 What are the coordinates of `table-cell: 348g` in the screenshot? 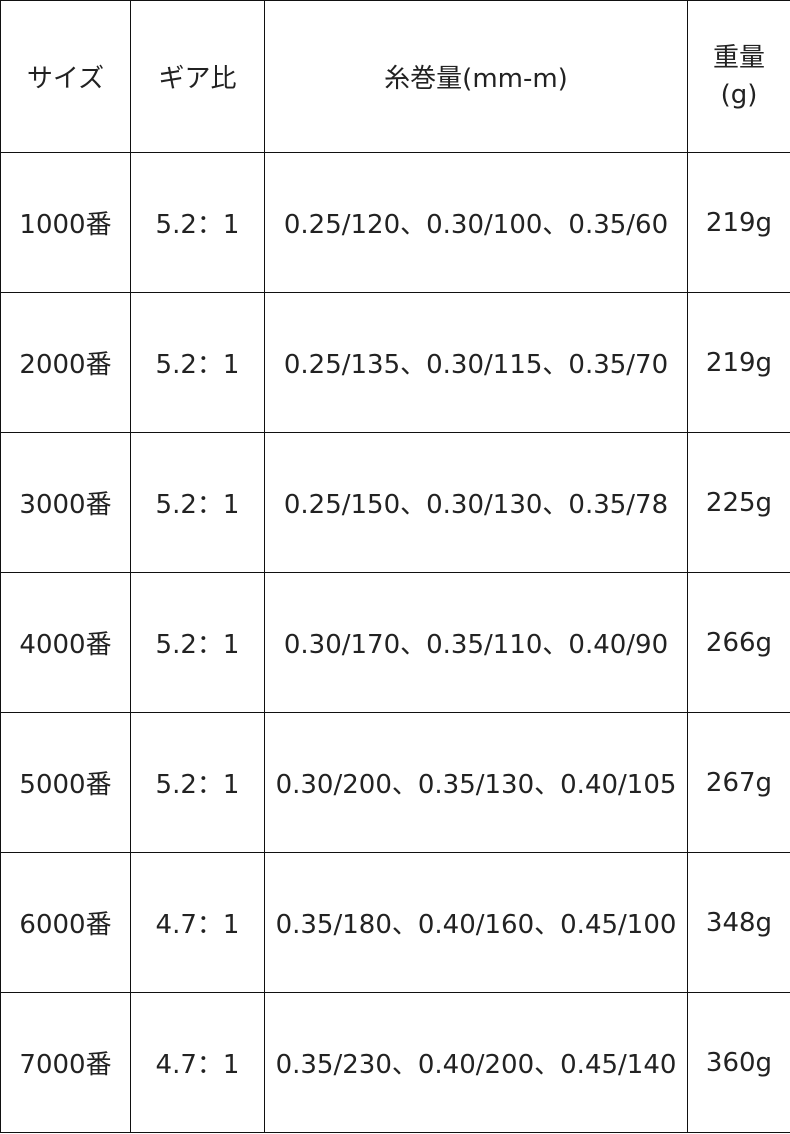 It's located at (738, 922).